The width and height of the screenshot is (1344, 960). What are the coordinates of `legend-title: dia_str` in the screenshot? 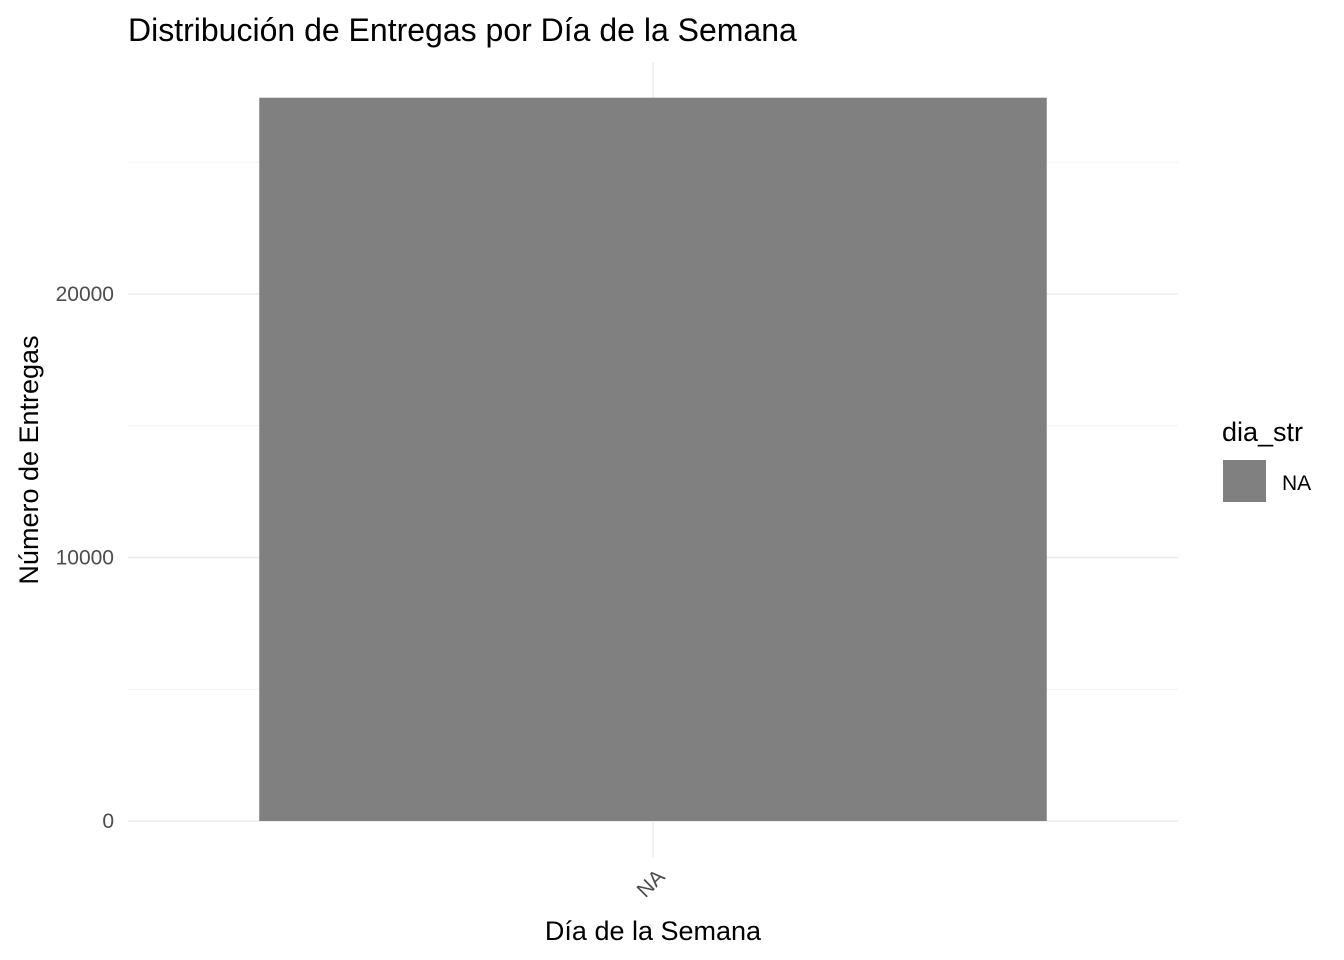 It's located at (1262, 432).